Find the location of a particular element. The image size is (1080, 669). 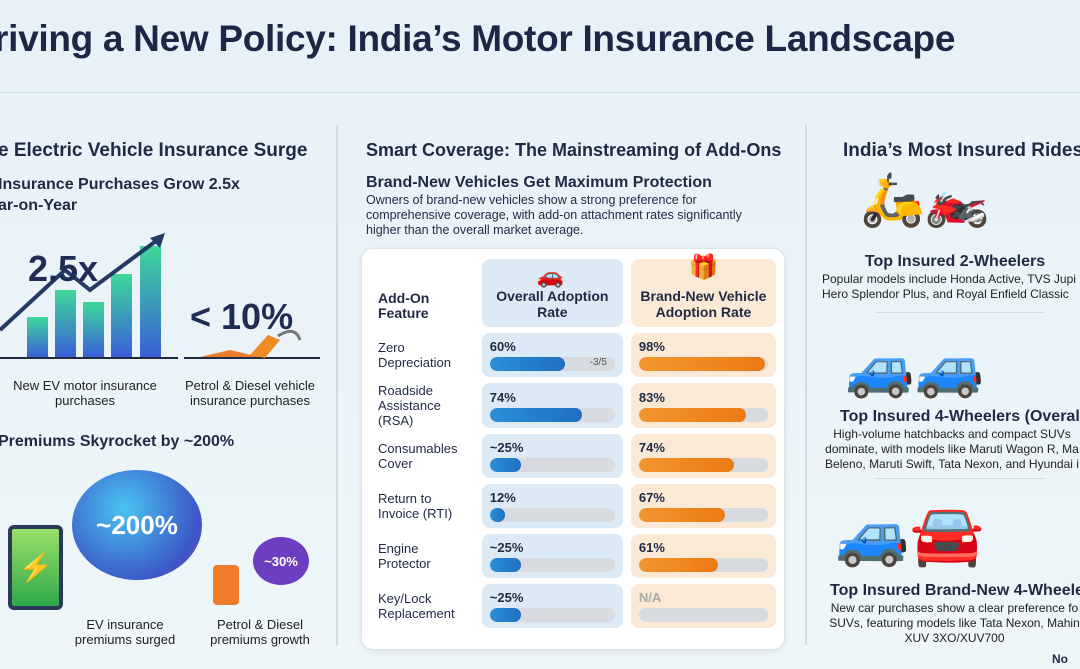

table-row: Zero Depreciation 60% -3/5 98% is located at coordinates (575, 355).